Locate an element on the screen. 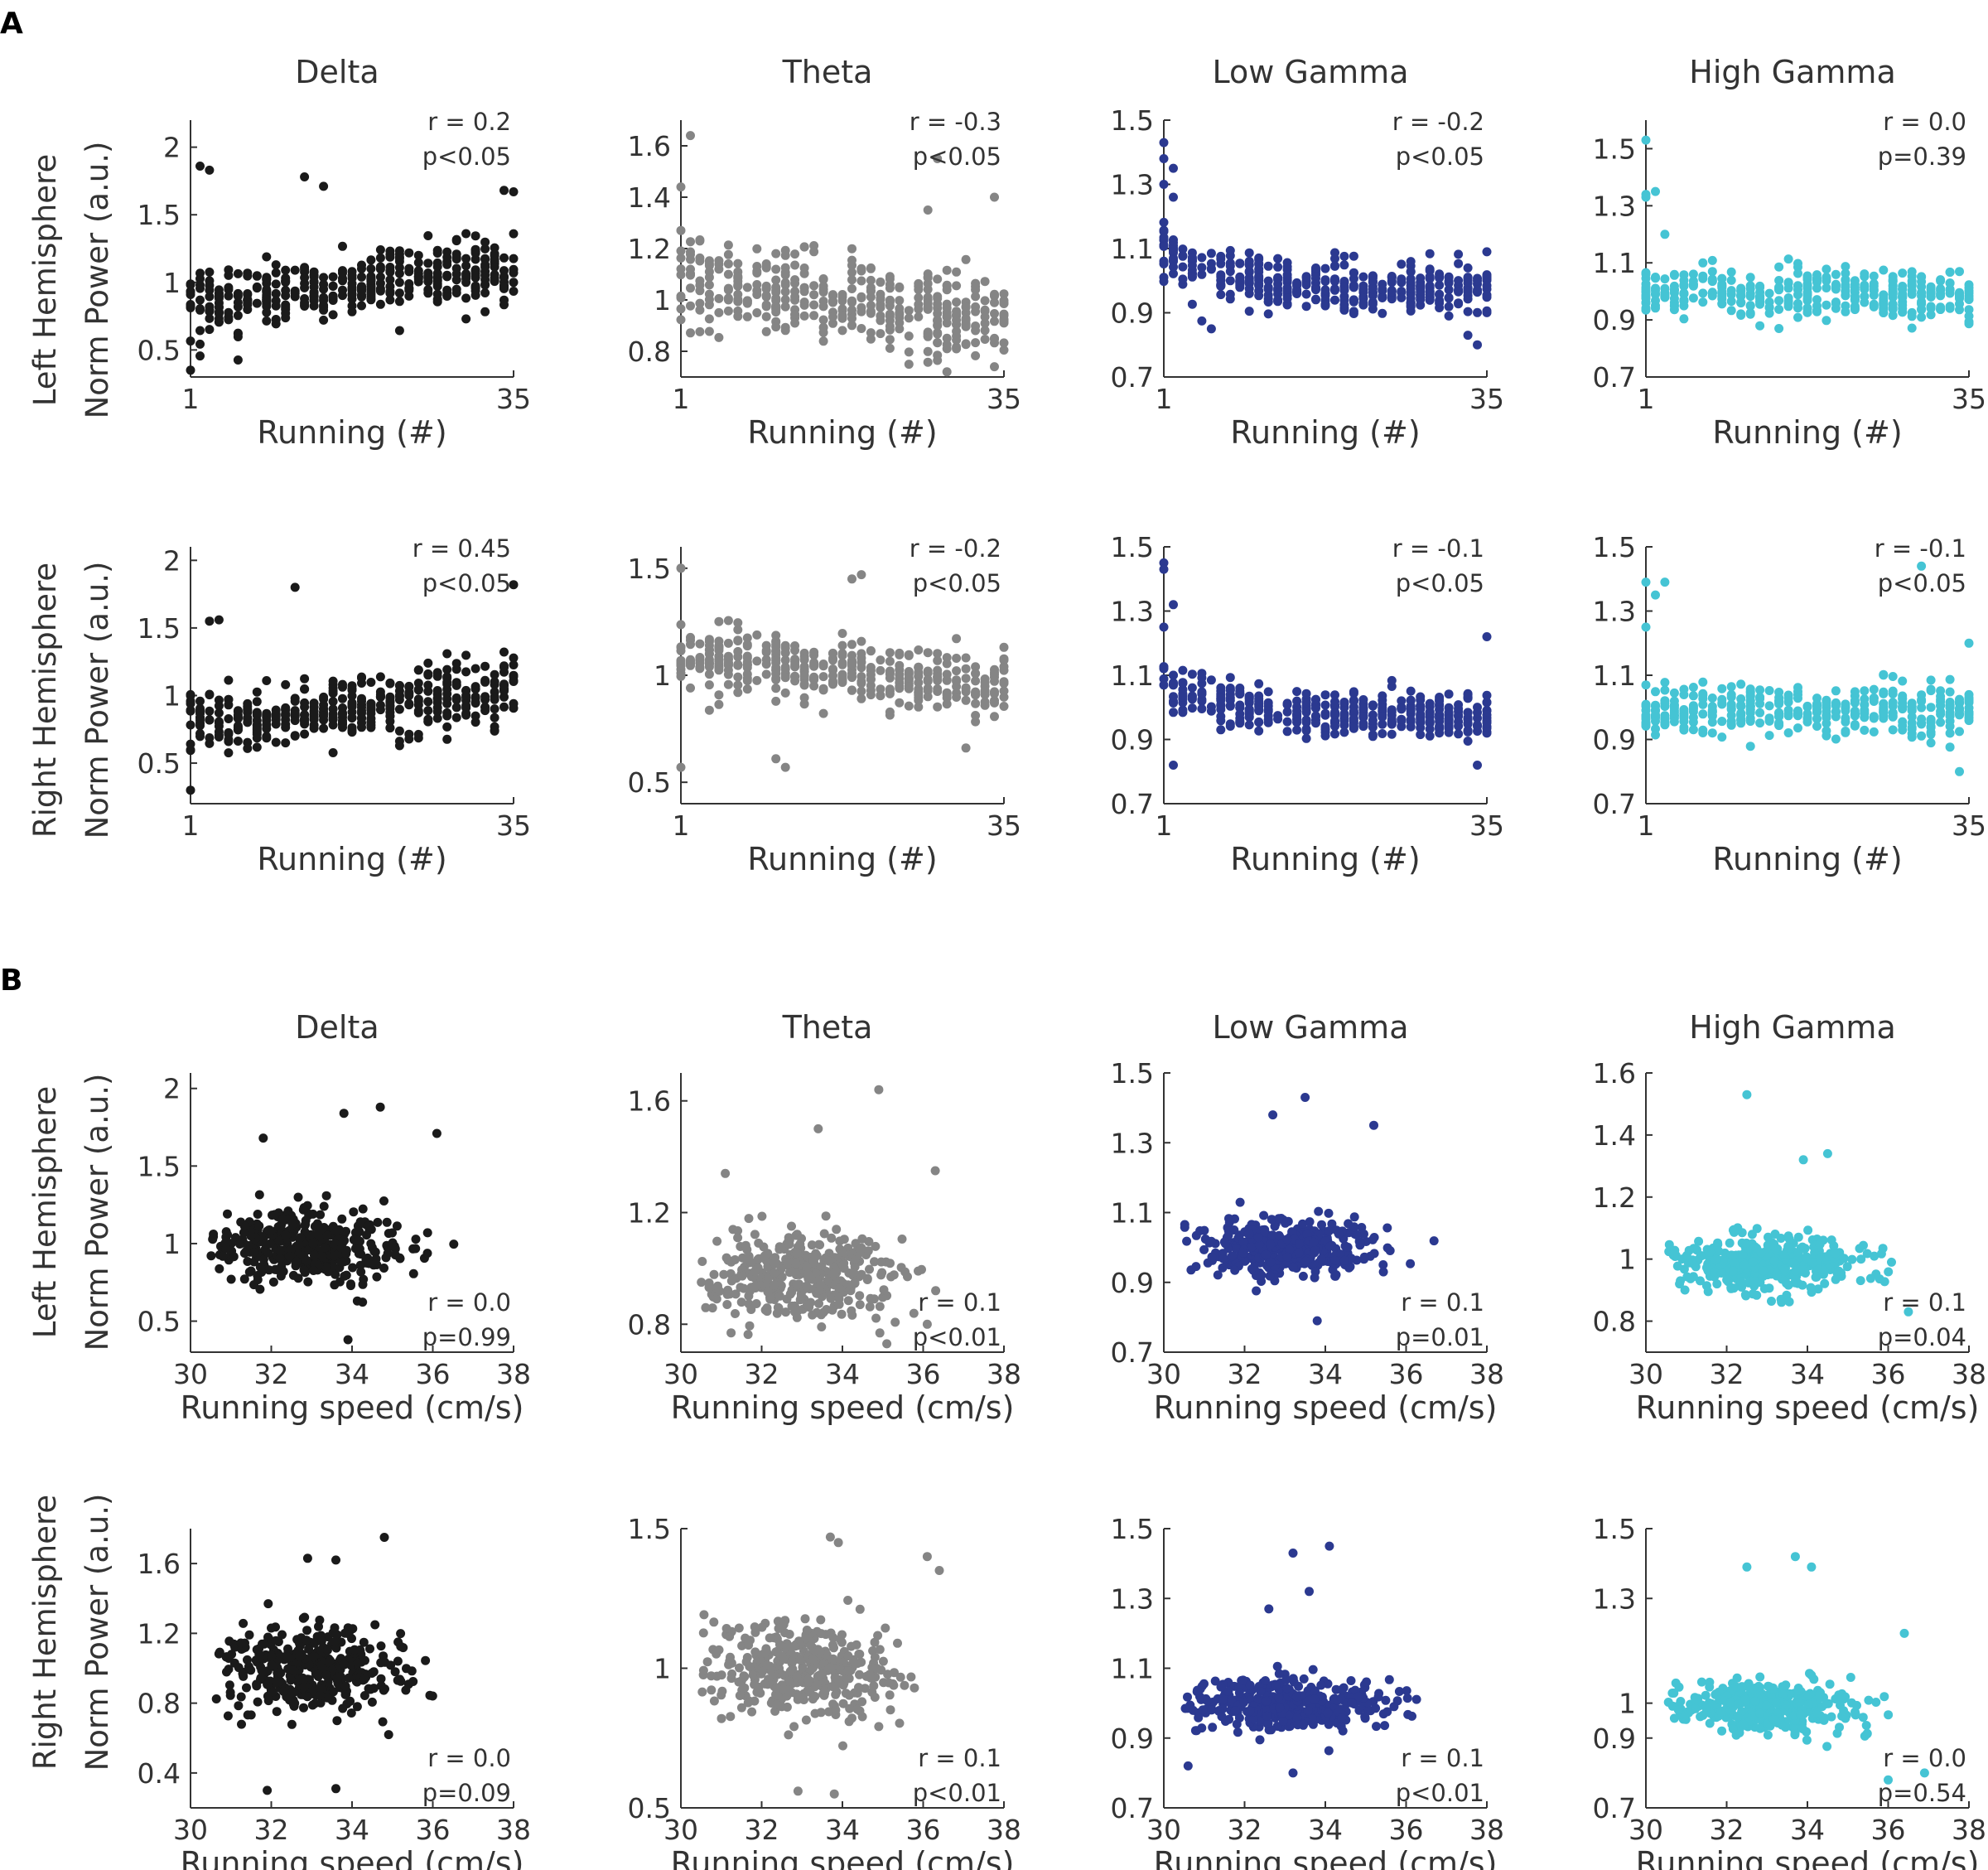 Image resolution: width=1988 pixels, height=1870 pixels. y-tick-label: 1.5 is located at coordinates (1614, 149).